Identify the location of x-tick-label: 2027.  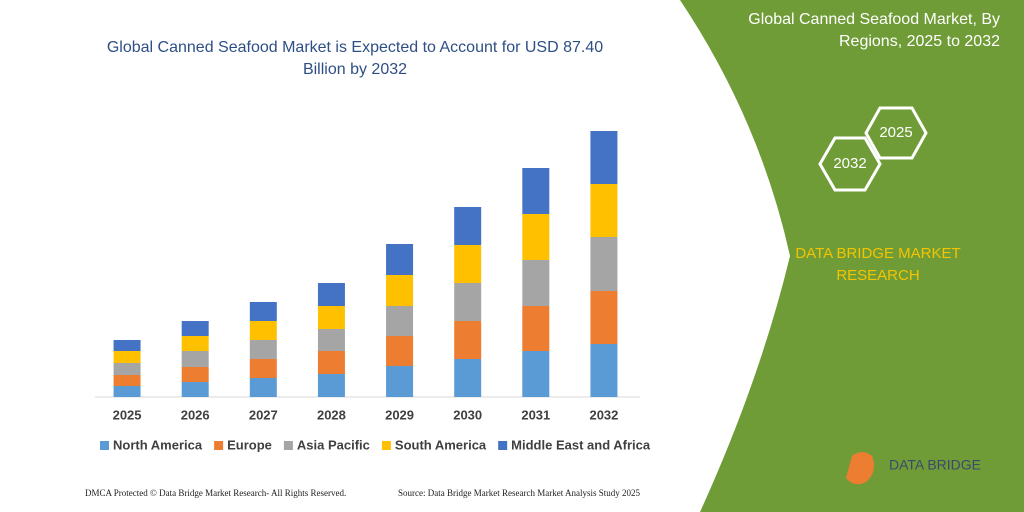
(263, 414).